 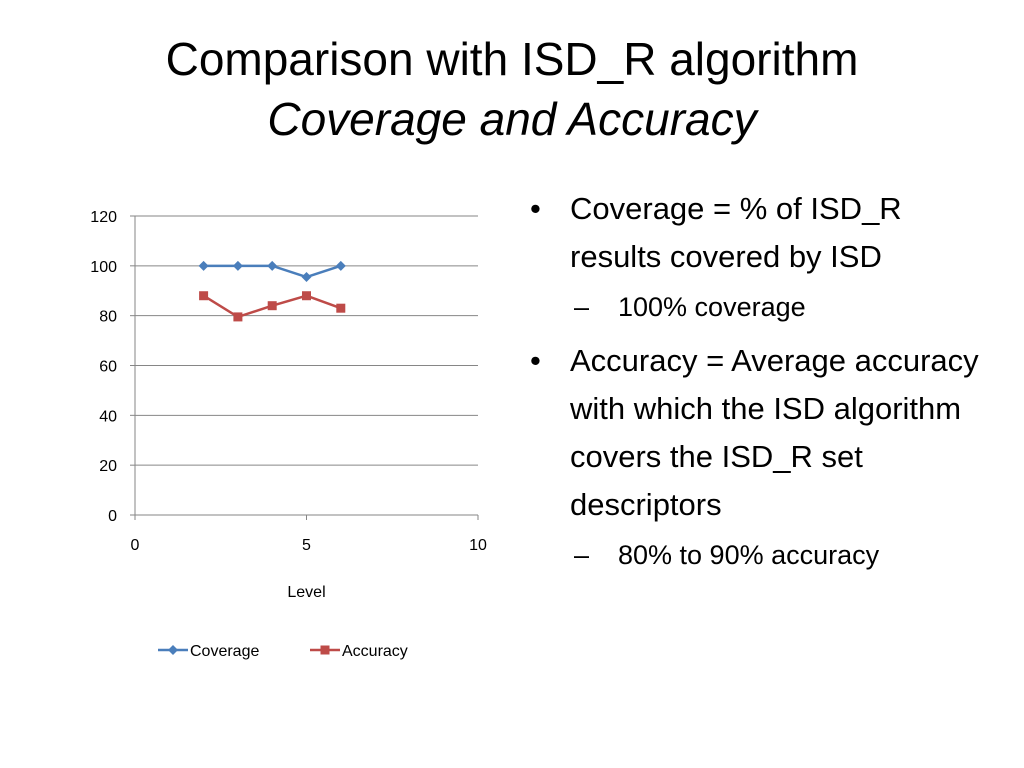 What do you see at coordinates (512, 59) in the screenshot?
I see `slide-title: Comparison with ISD_R algorithm` at bounding box center [512, 59].